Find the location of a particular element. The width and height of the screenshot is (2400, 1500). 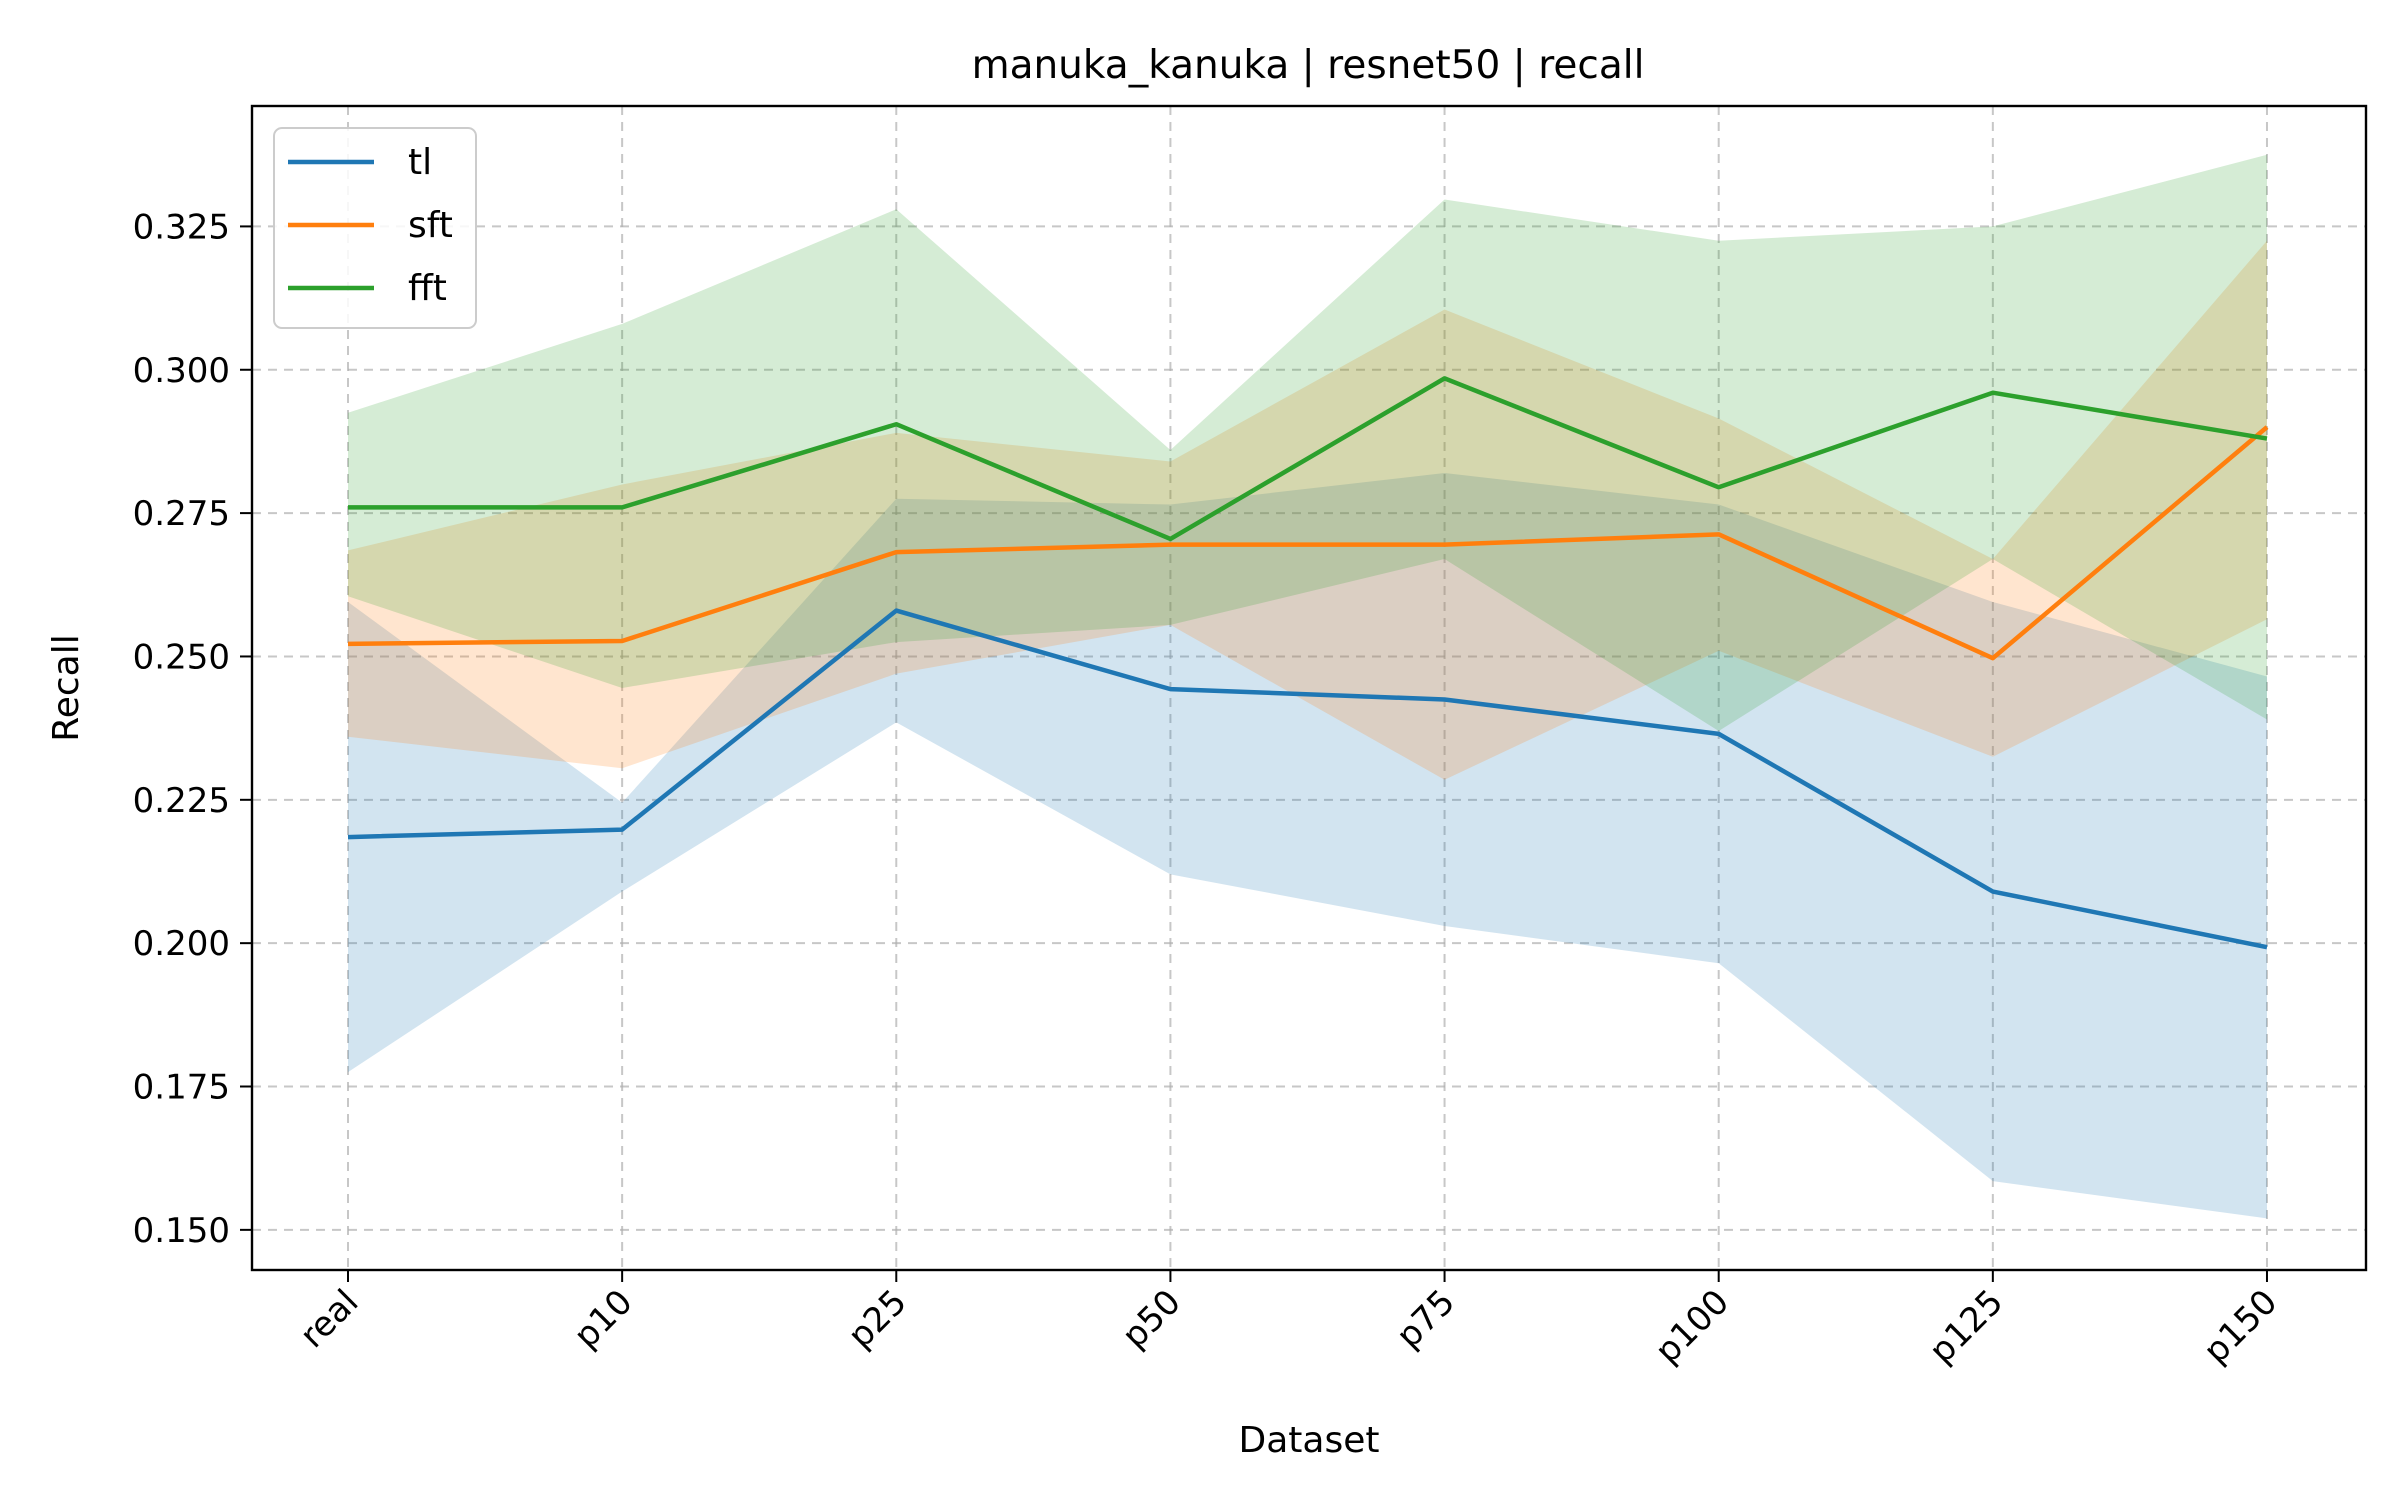

y-axis-label: Recall is located at coordinates (66, 687).